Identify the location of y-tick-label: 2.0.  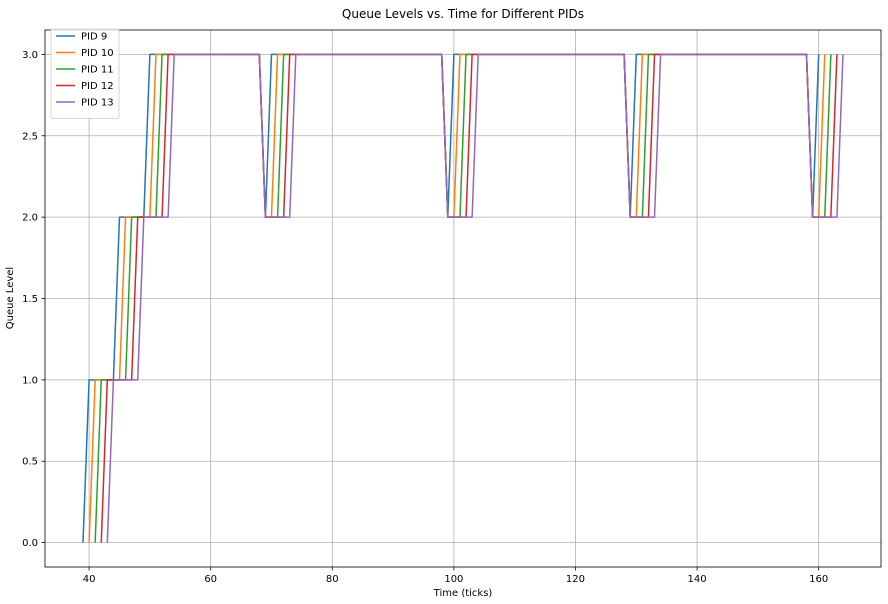
(30, 218).